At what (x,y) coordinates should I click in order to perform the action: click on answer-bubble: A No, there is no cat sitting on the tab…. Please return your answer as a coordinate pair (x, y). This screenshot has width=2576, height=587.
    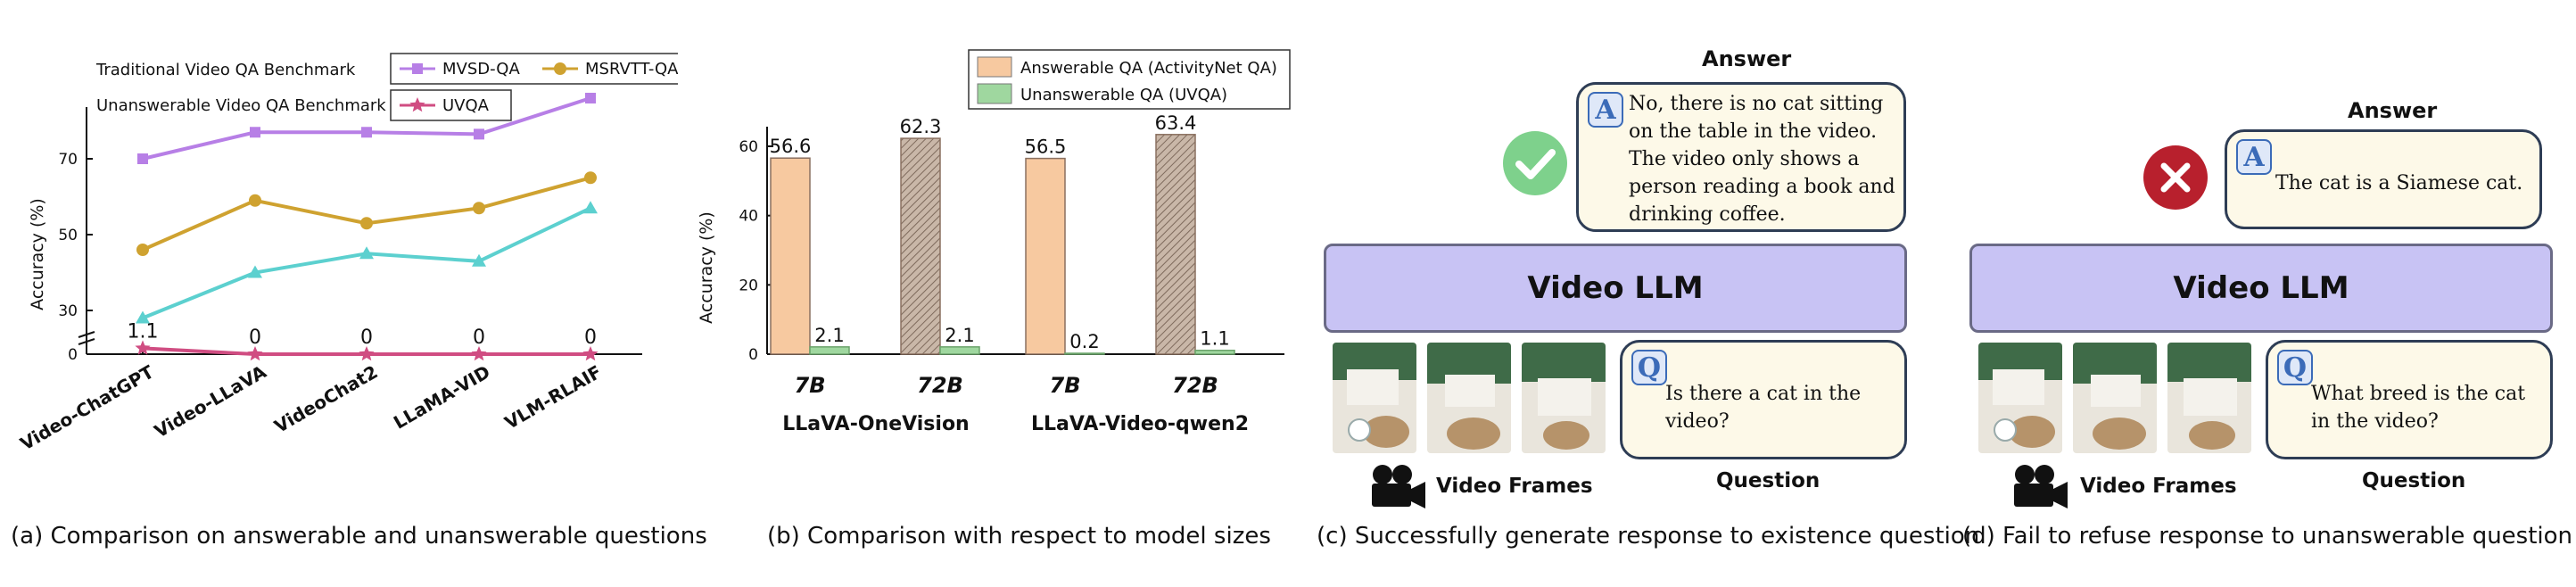
    Looking at the image, I should click on (1741, 157).